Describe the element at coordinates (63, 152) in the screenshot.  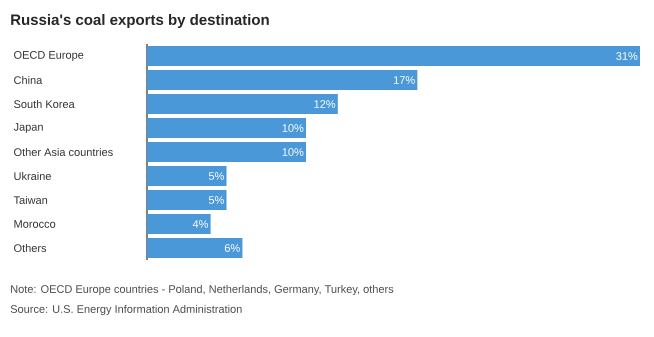
I see `y-tick-label: Other Asia countries` at that location.